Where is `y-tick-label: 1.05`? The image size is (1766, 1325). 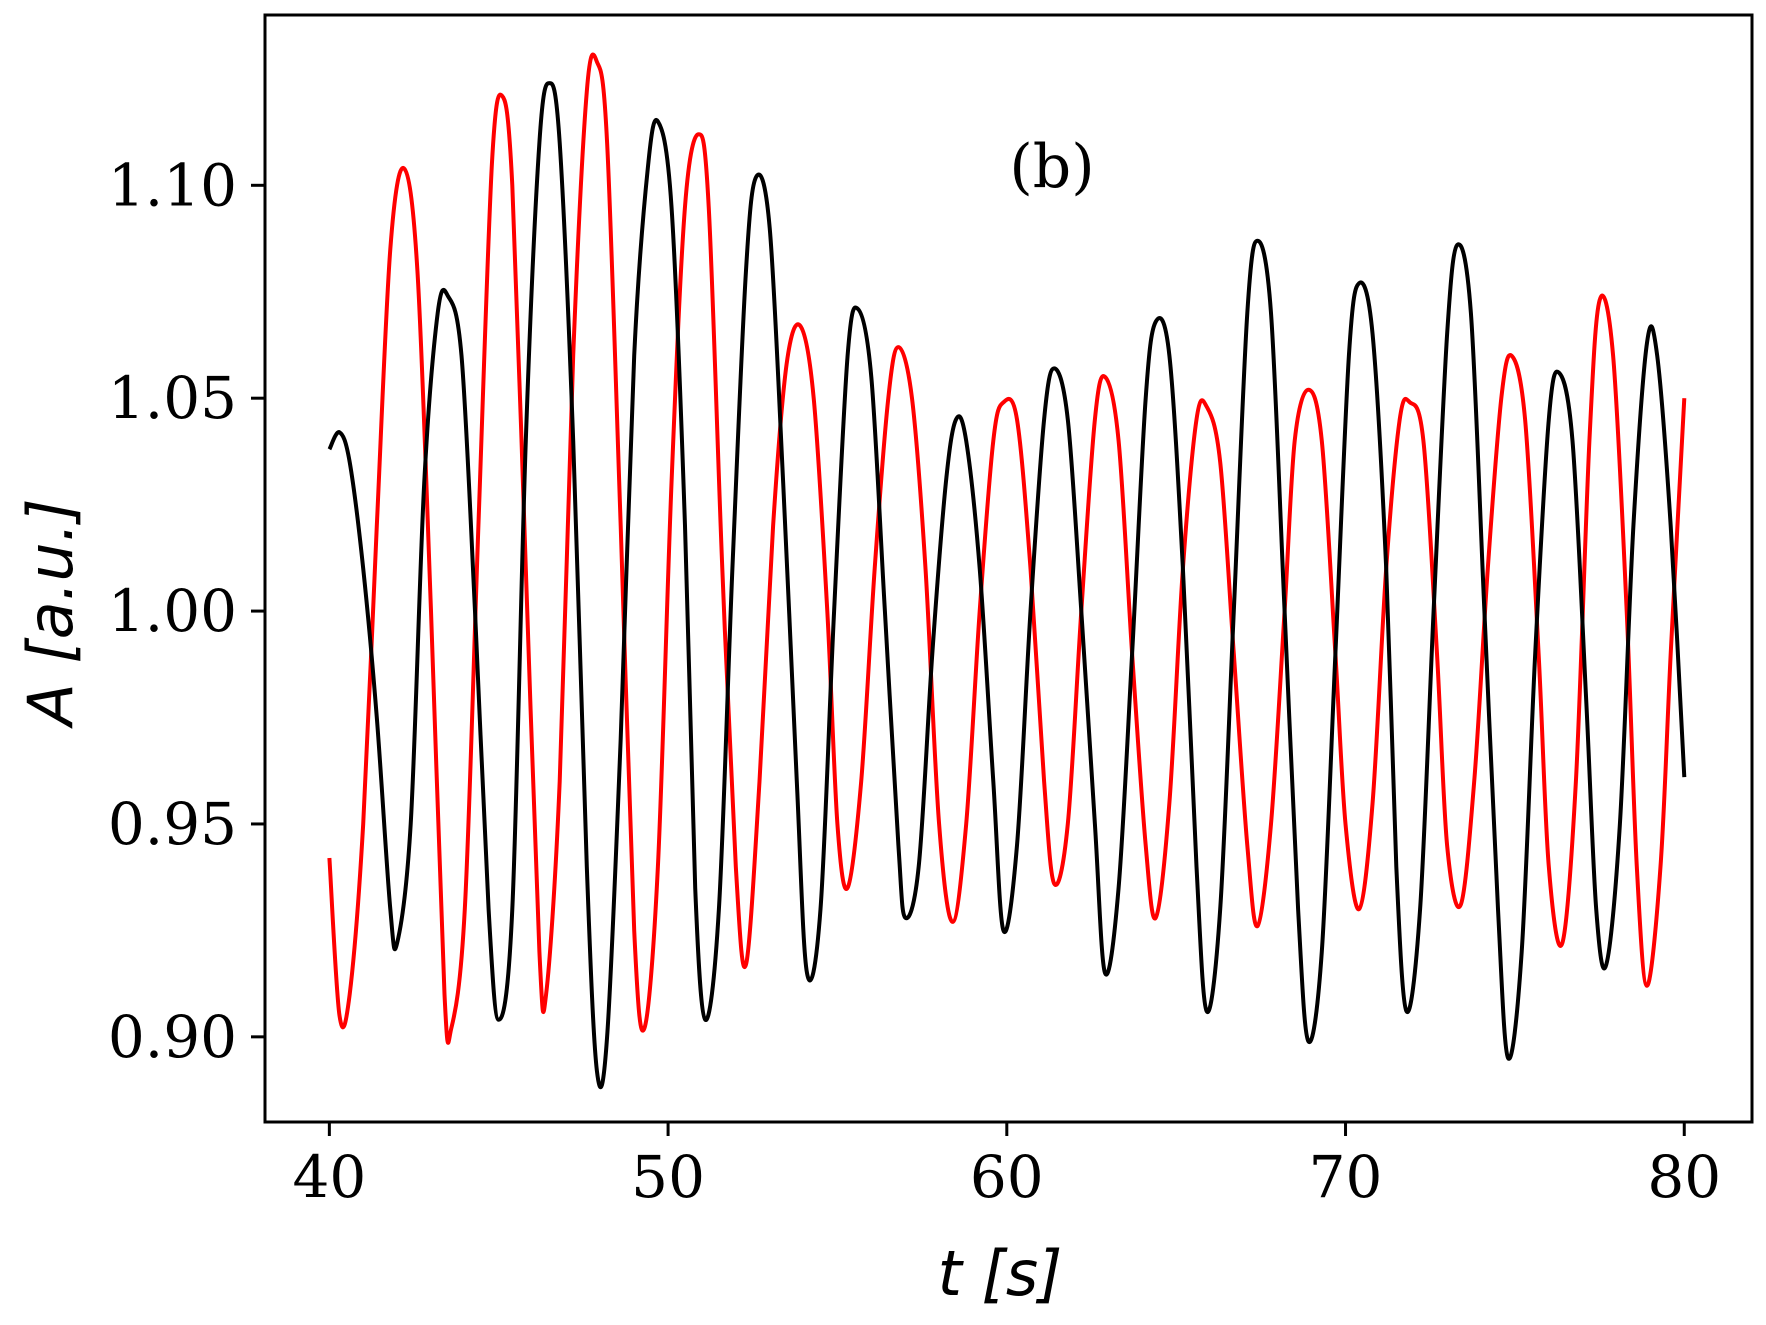 y-tick-label: 1.05 is located at coordinates (172, 398).